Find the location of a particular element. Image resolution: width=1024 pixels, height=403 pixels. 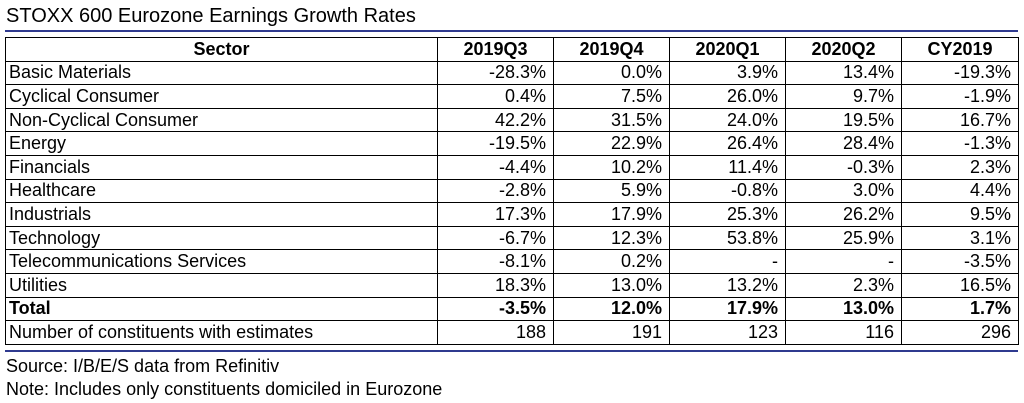

value-cell: 26.4% is located at coordinates (727, 143).